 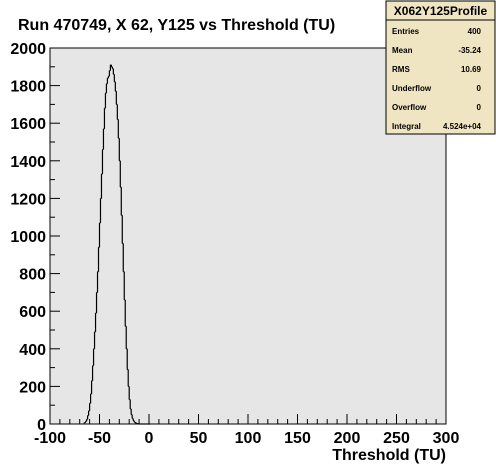 What do you see at coordinates (99, 438) in the screenshot?
I see `x-tick-label: -50` at bounding box center [99, 438].